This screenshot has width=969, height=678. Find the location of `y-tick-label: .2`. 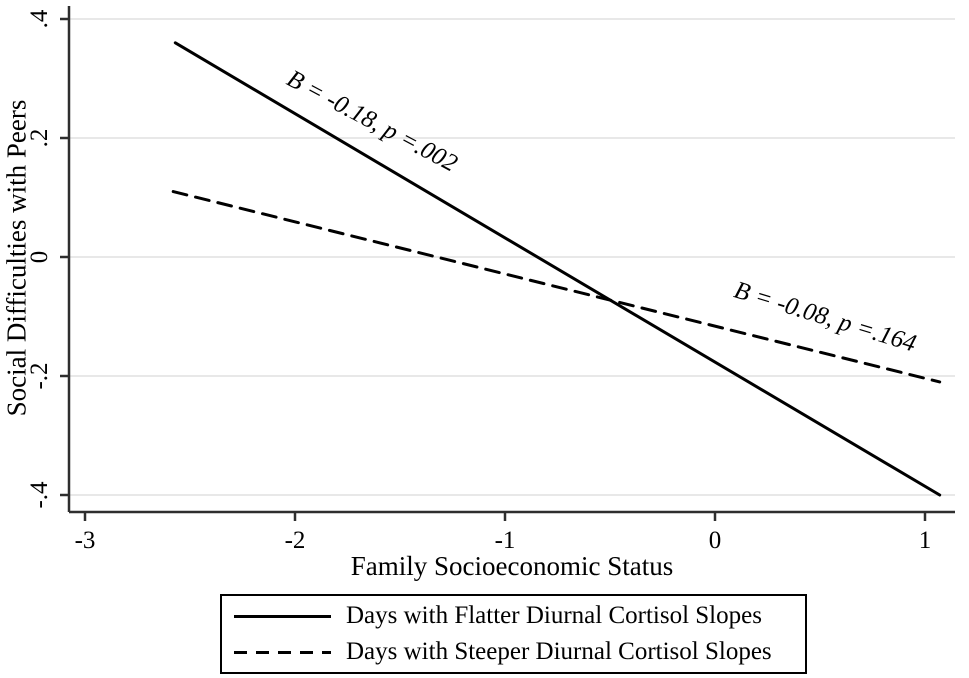

y-tick-label: .2 is located at coordinates (39, 138).